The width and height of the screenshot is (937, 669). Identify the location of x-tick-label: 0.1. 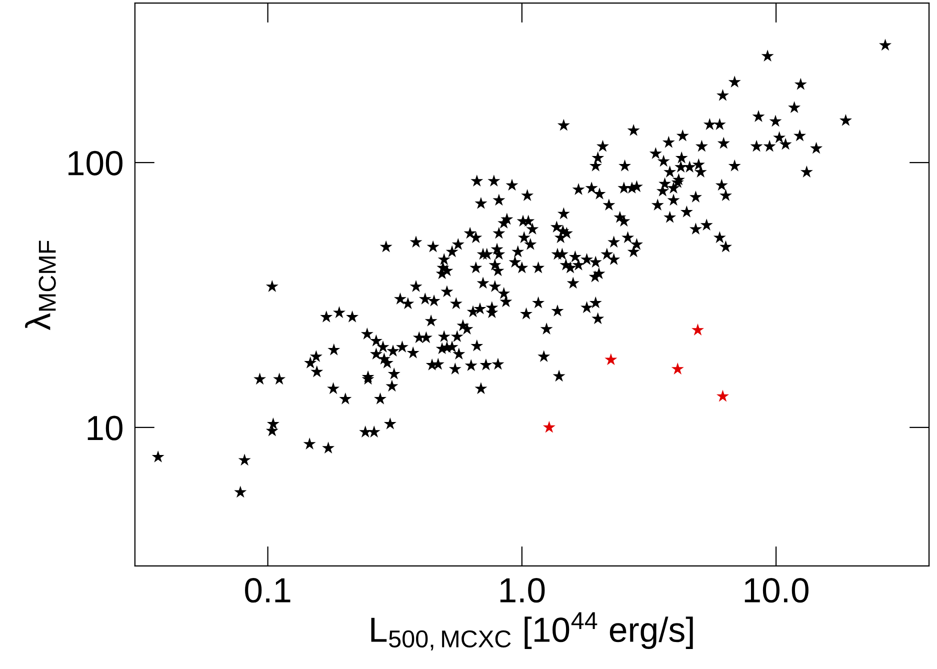
(267, 590).